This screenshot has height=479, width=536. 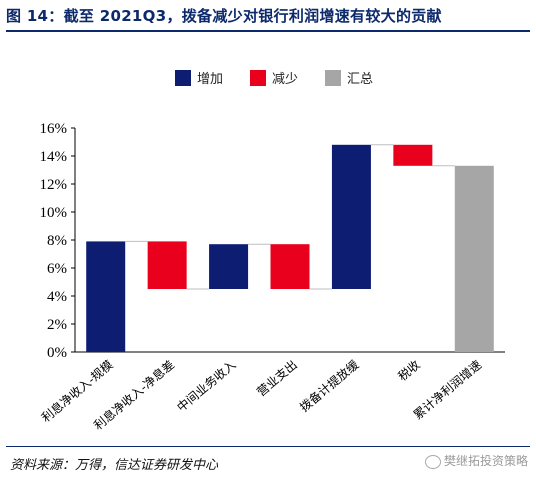 I want to click on x-tick-label: 拨备计提放缓, so click(x=329, y=386).